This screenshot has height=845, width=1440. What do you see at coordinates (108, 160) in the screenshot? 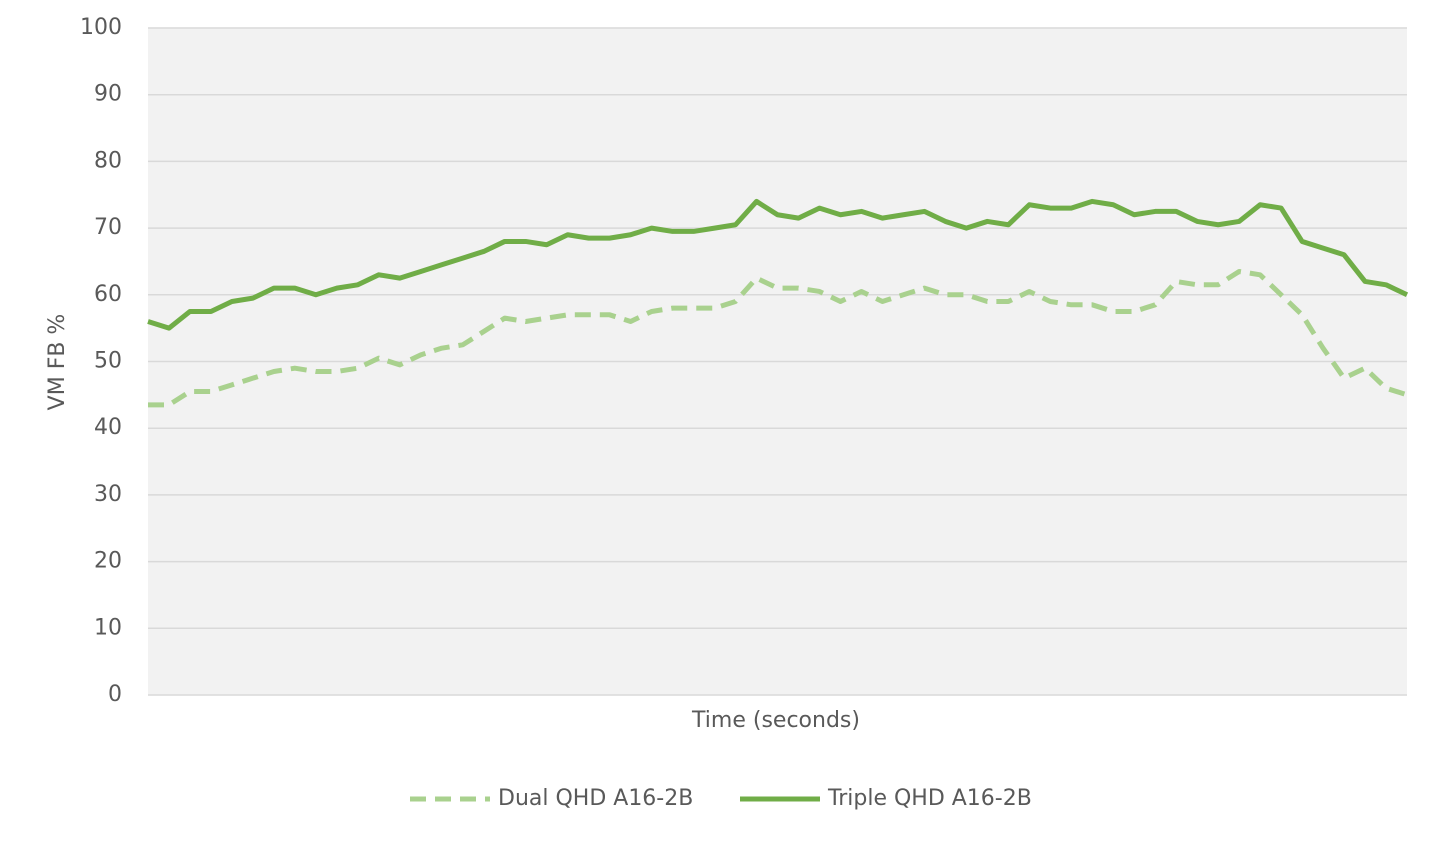
I see `y-tick-label: 80` at bounding box center [108, 160].